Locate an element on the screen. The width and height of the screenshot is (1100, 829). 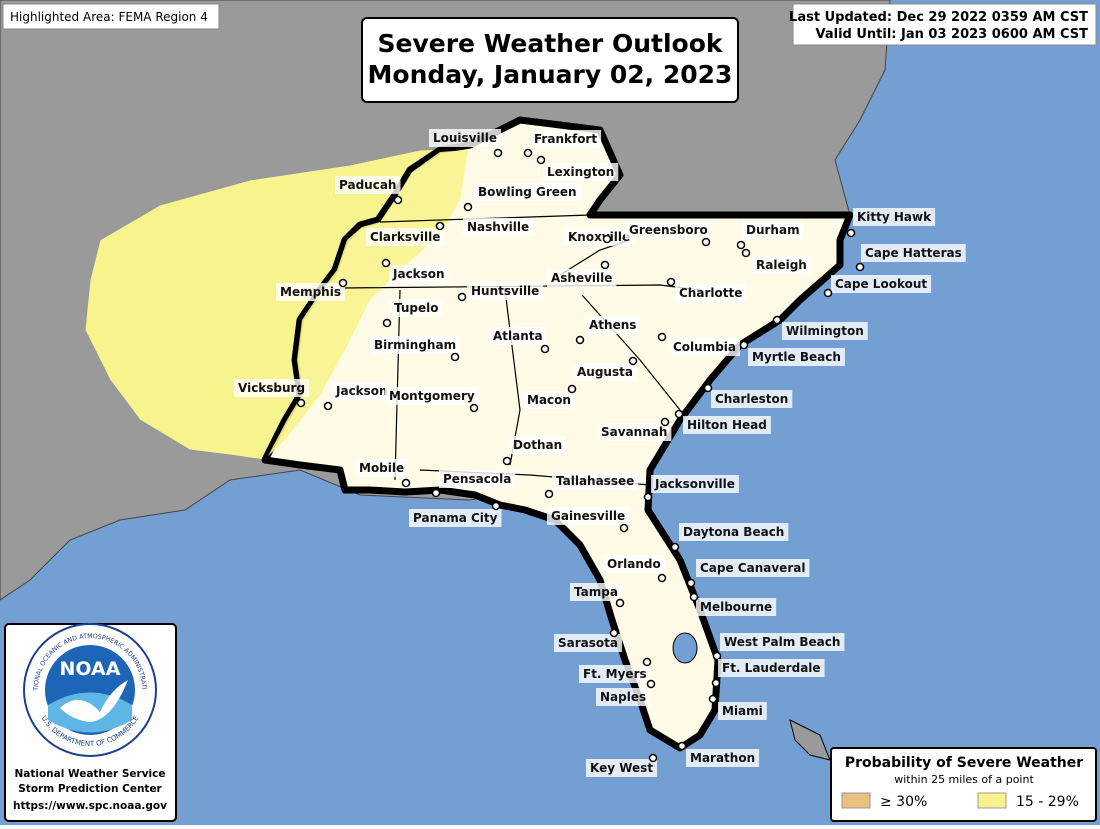
last-updated: Last Updated: Dec 29 2022 0359 AM CST is located at coordinates (938, 17).